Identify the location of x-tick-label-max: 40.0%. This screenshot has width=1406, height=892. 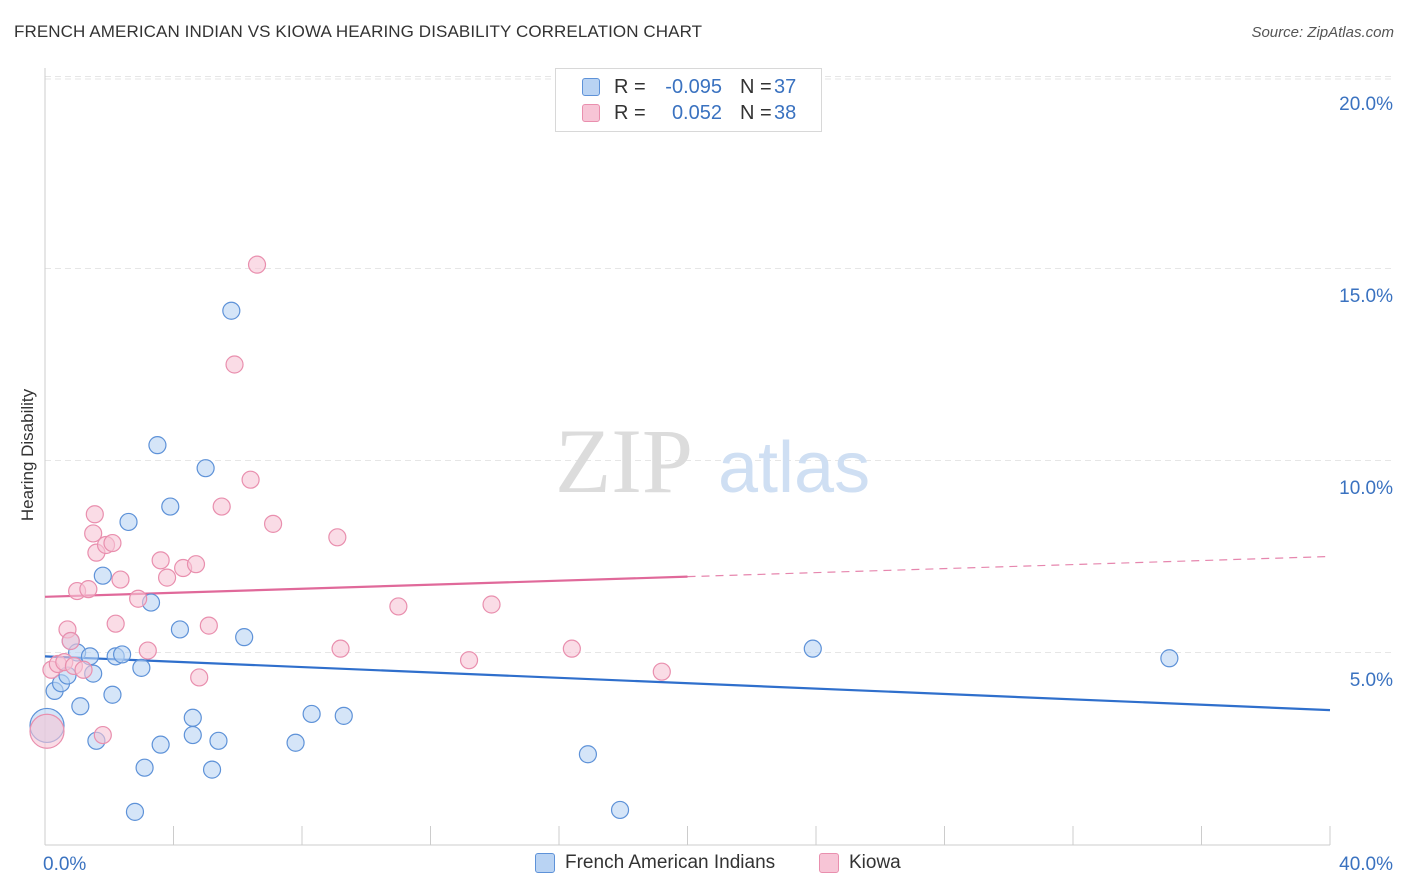
(1366, 864).